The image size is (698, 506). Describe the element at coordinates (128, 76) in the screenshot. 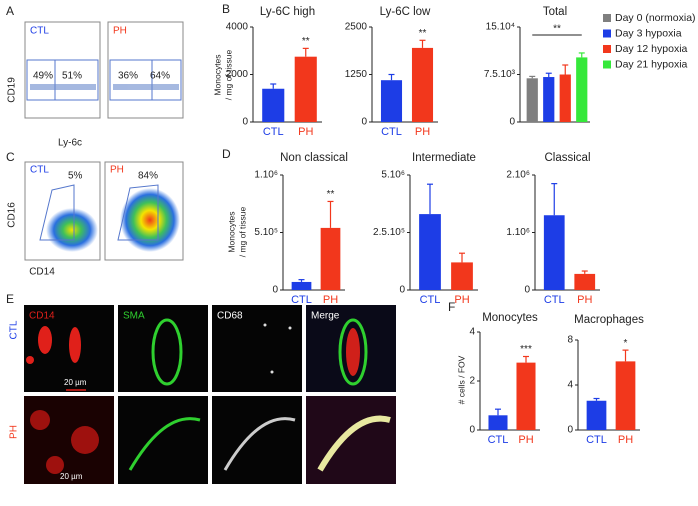

I see `gate-value: 36%` at that location.